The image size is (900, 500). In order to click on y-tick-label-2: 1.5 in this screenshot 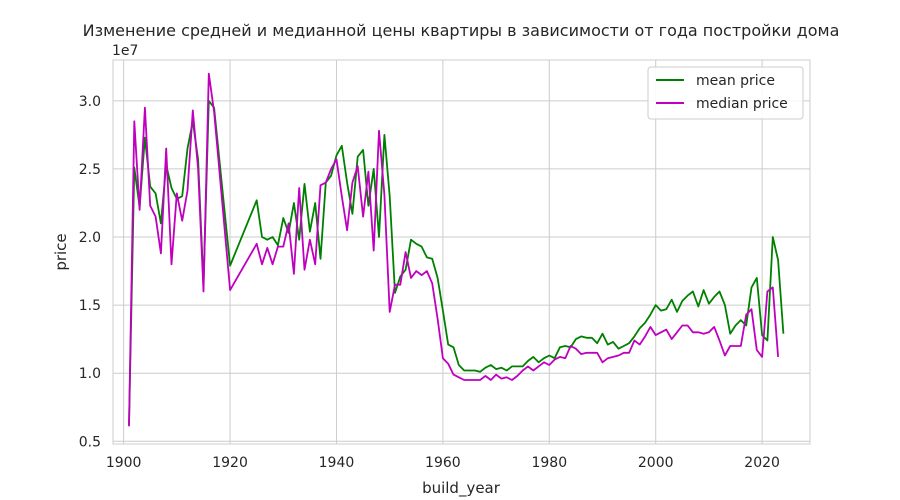, I will do `click(90, 306)`.